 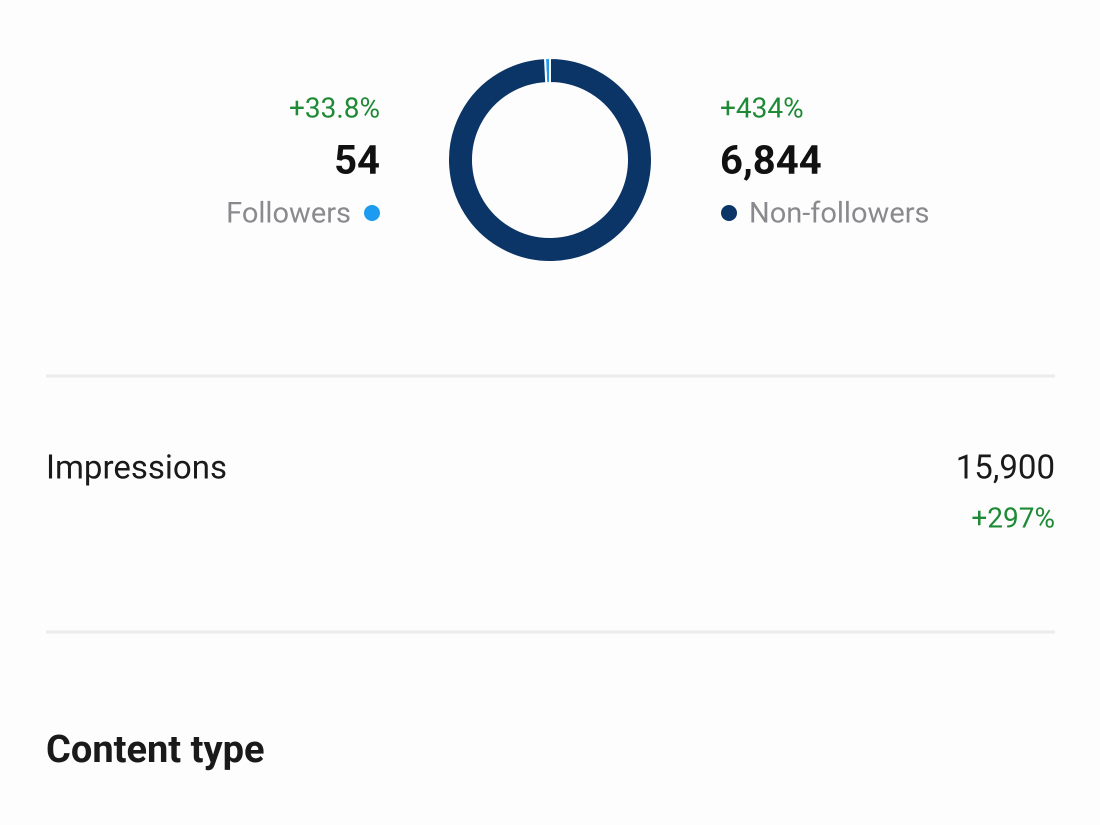 What do you see at coordinates (771, 160) in the screenshot?
I see `value: 6,844` at bounding box center [771, 160].